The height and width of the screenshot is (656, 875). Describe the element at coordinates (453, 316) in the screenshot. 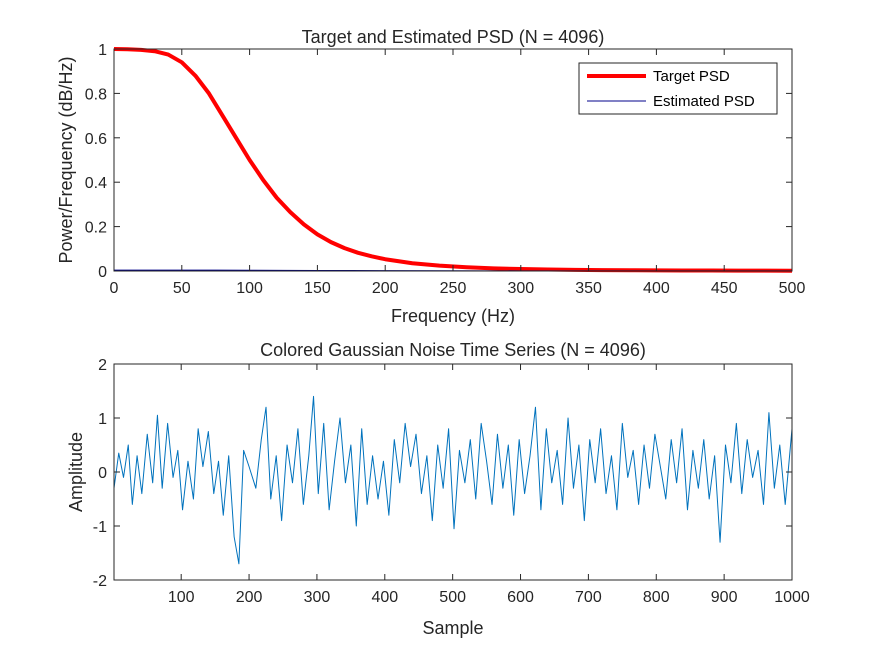

I see `psd-x-label: Frequency (Hz)` at that location.